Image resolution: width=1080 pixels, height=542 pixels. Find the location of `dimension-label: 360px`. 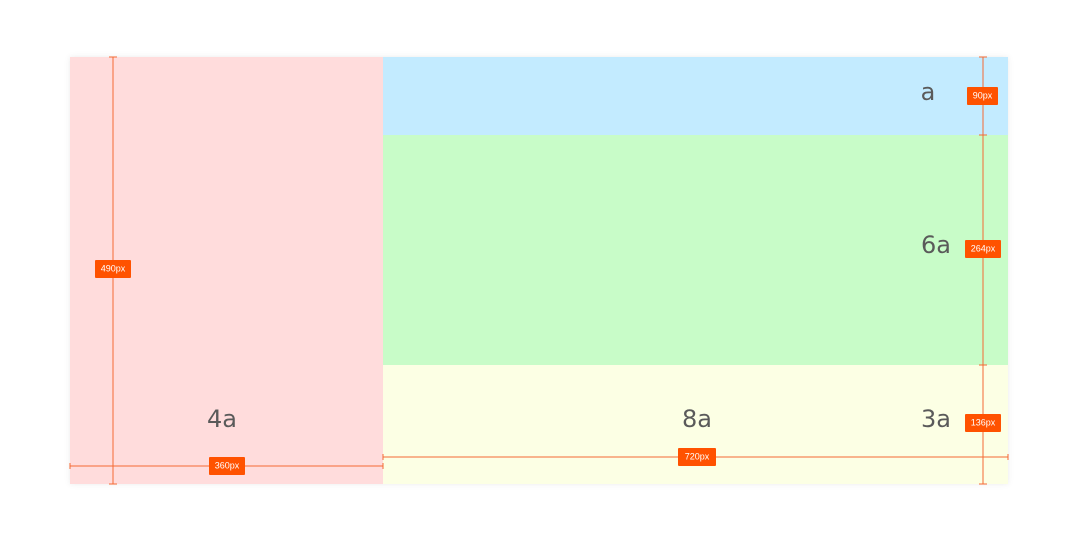

dimension-label: 360px is located at coordinates (227, 465).